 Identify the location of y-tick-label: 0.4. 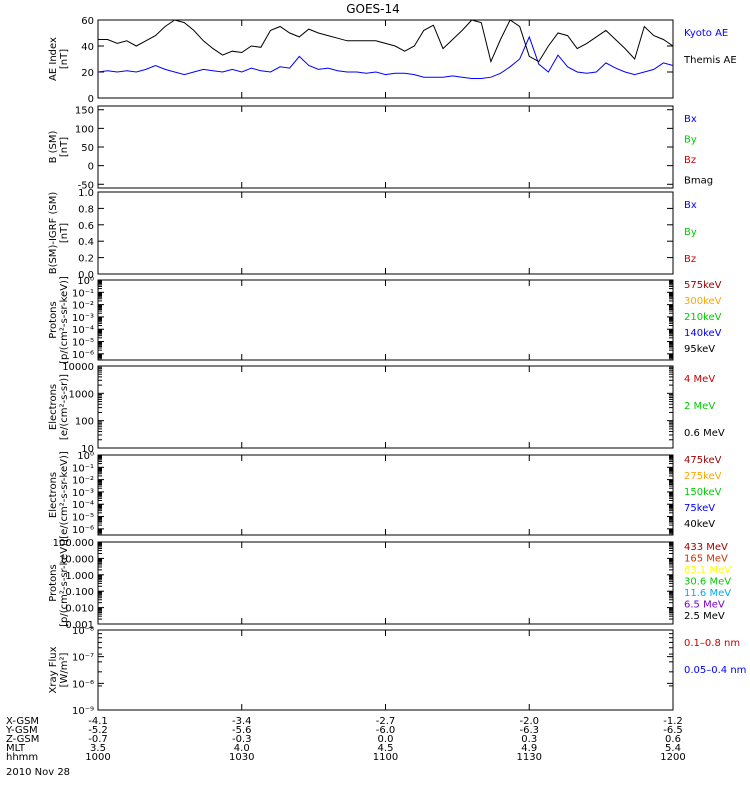
(86, 242).